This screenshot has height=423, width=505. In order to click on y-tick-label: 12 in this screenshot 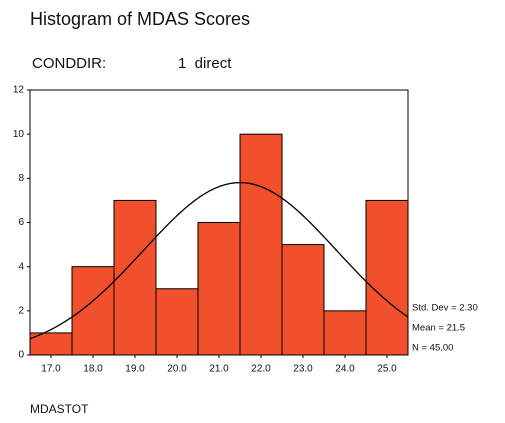, I will do `click(19, 90)`.